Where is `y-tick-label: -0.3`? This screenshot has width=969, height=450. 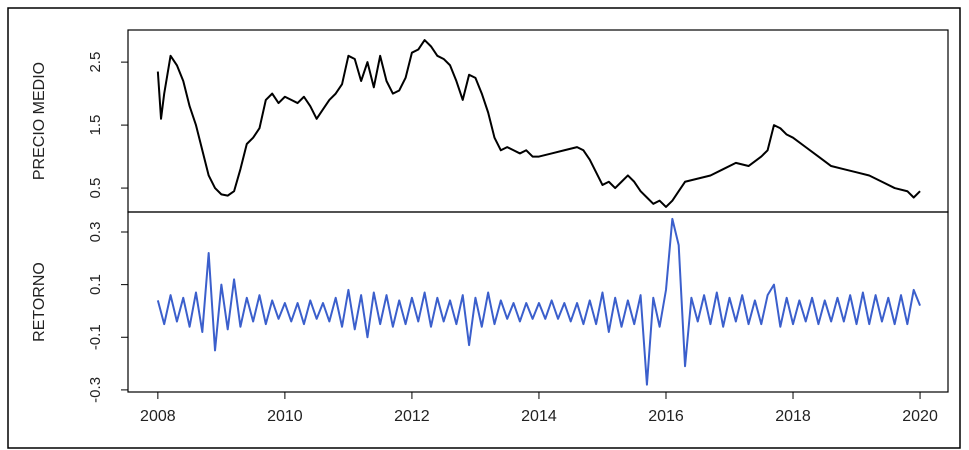
y-tick-label: -0.3 is located at coordinates (95, 390).